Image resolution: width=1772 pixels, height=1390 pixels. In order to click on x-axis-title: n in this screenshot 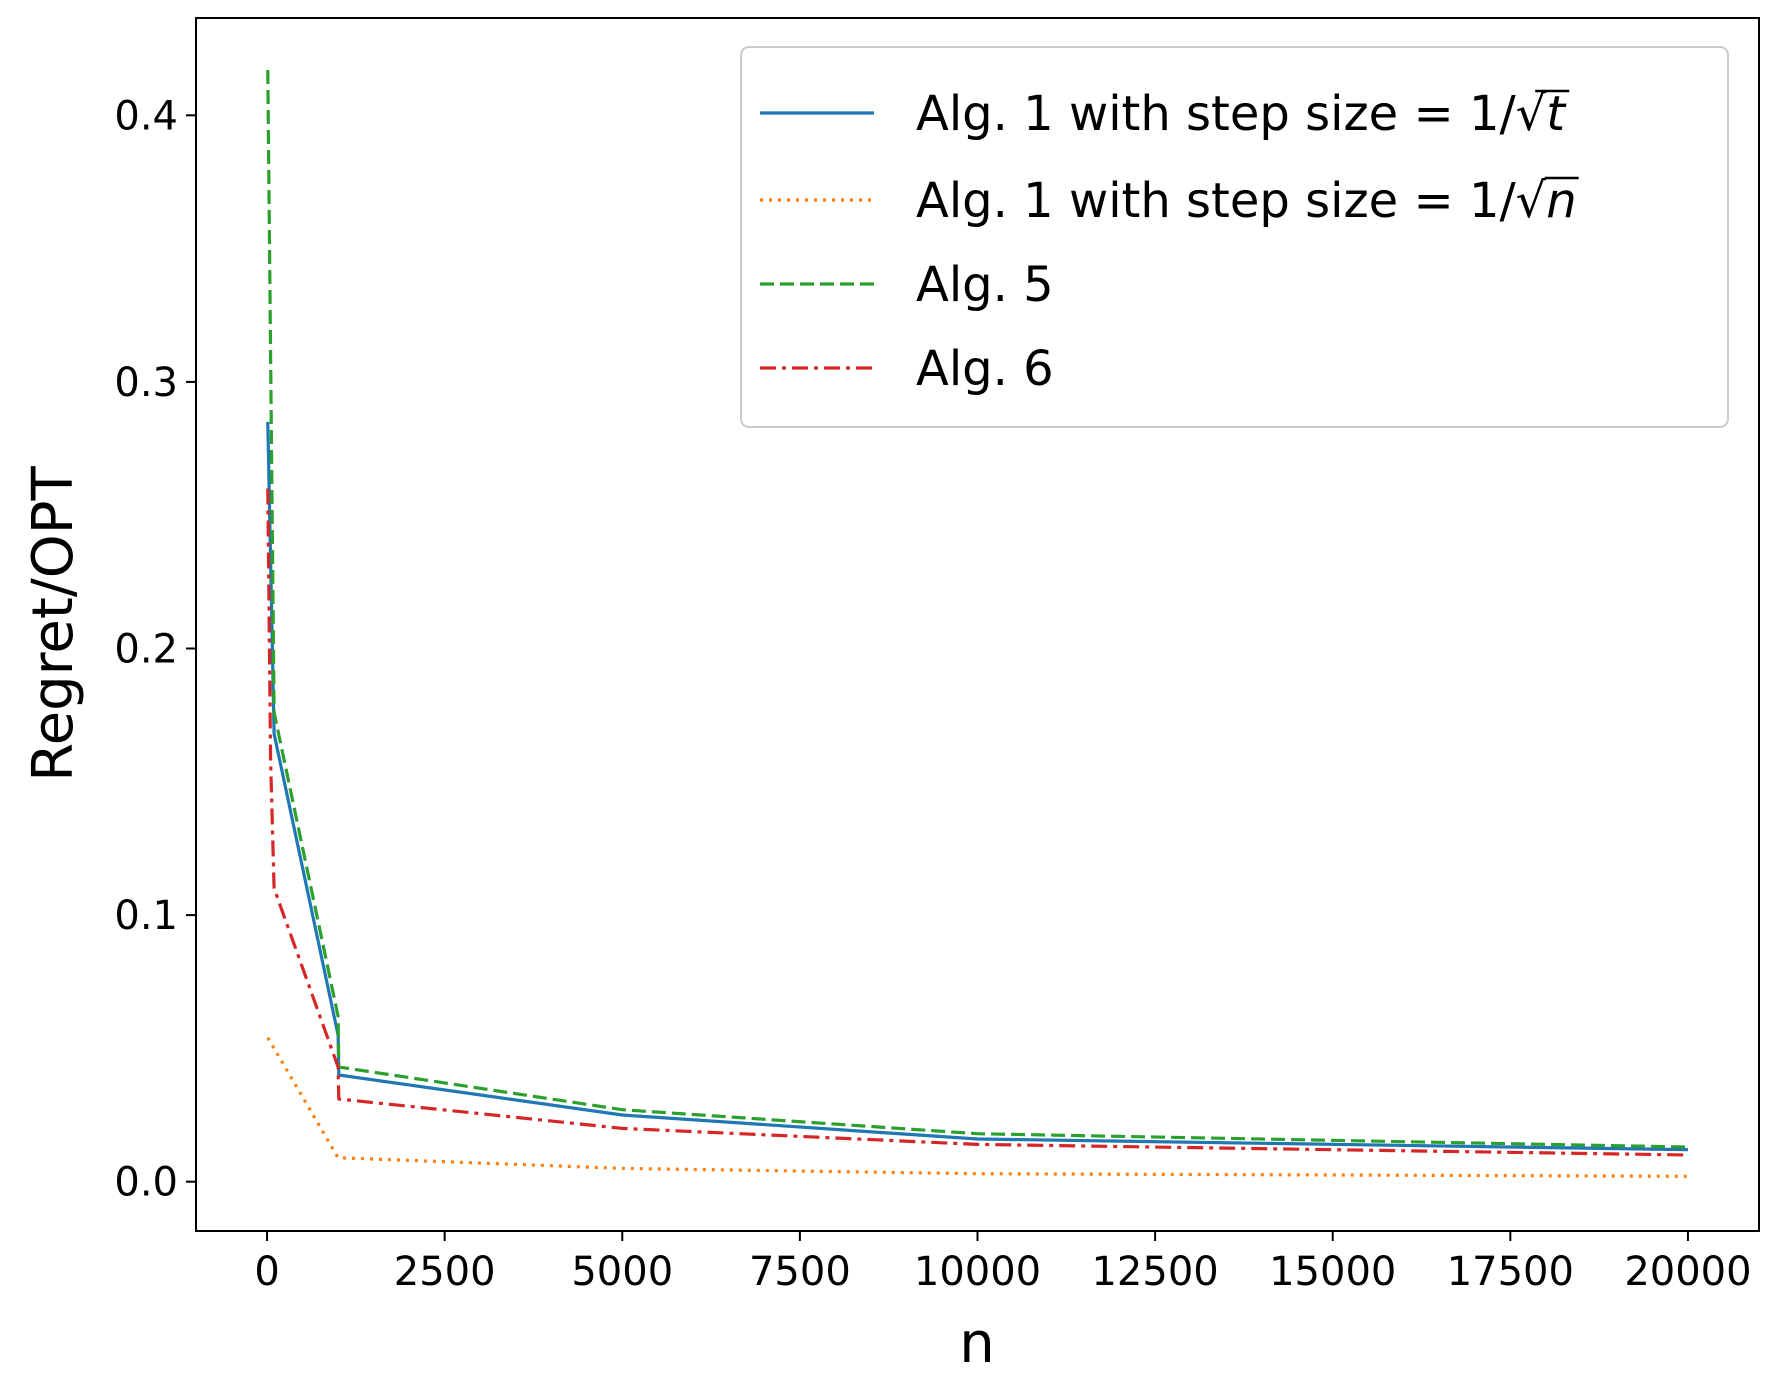, I will do `click(977, 1343)`.